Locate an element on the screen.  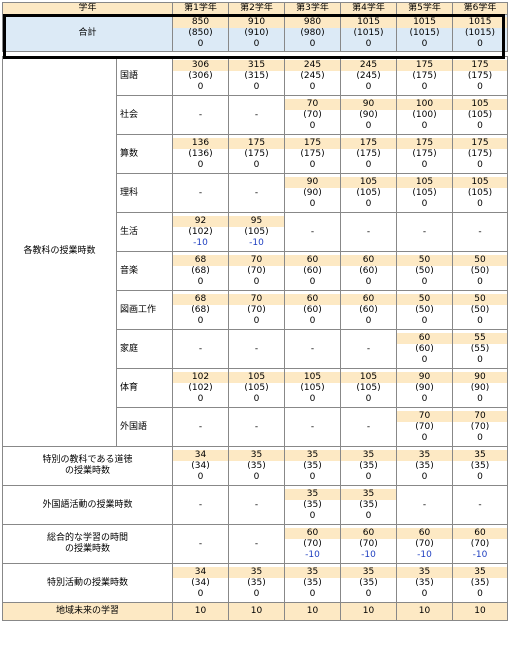
header-row: 学年 第1学年 第2学年 第3学年 第4学年 第5学年 第6学年 is located at coordinates (255, 8).